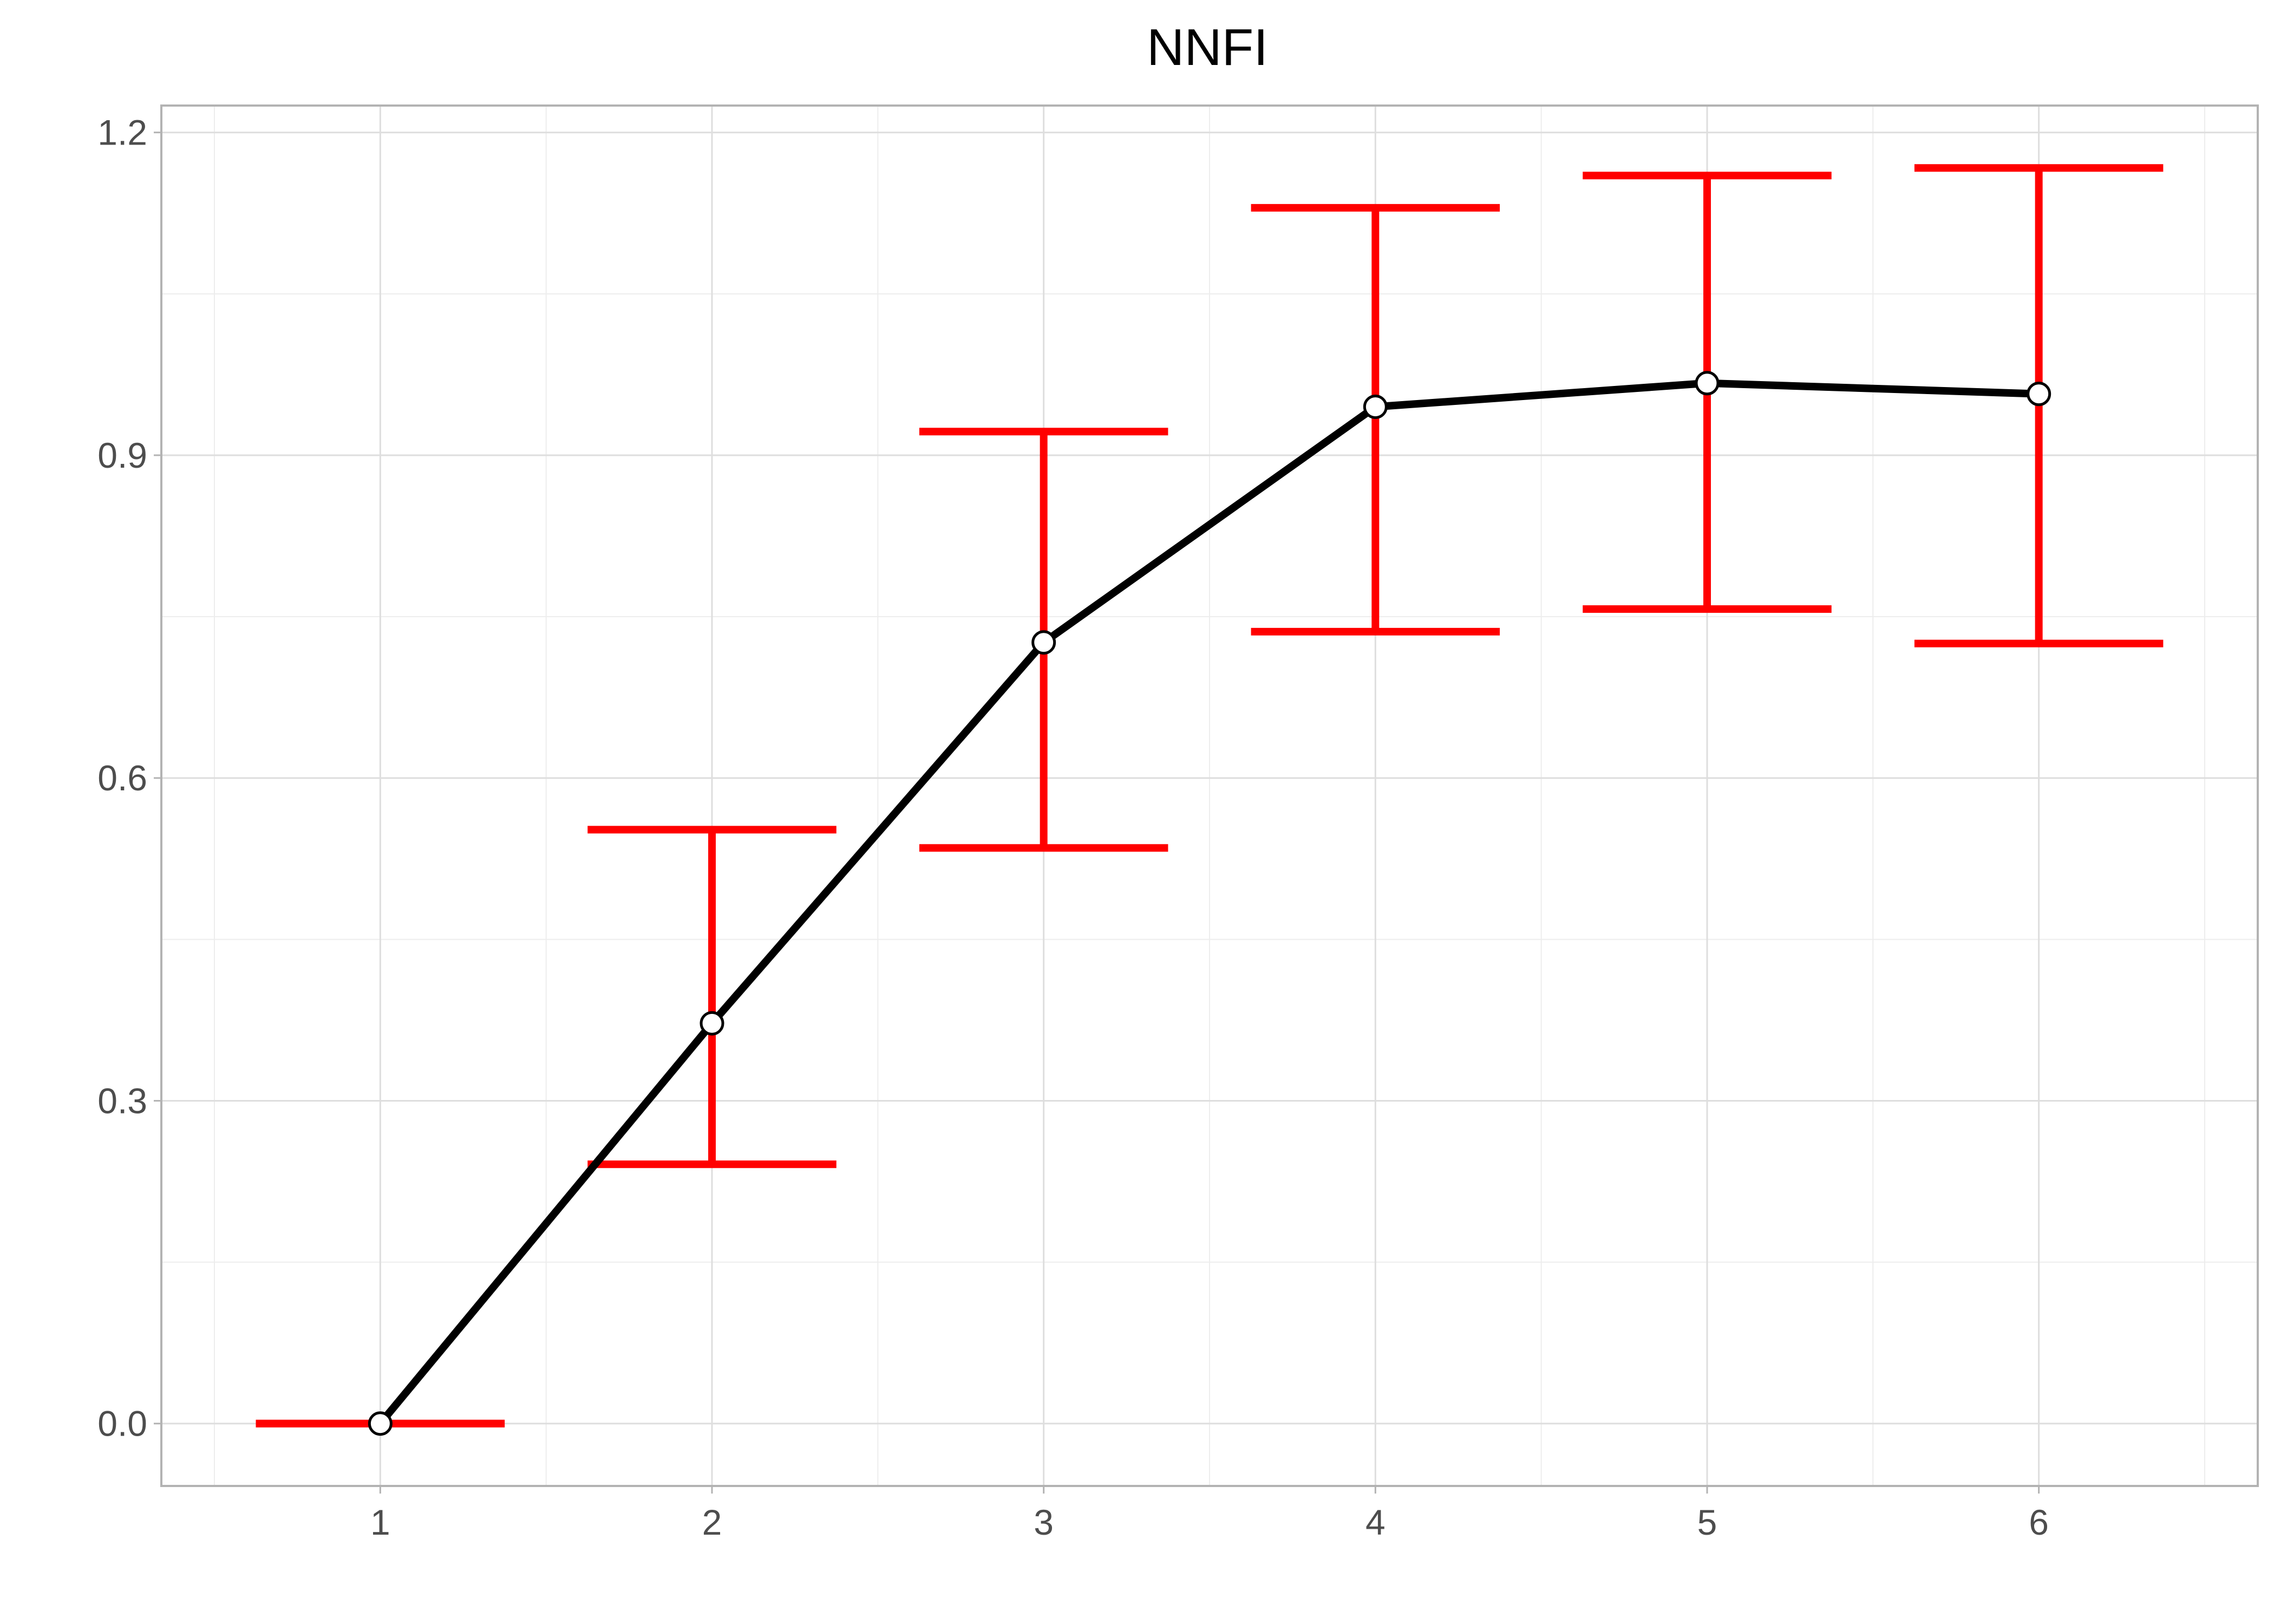  What do you see at coordinates (122, 455) in the screenshot?
I see `y-tick-label: 0.9` at bounding box center [122, 455].